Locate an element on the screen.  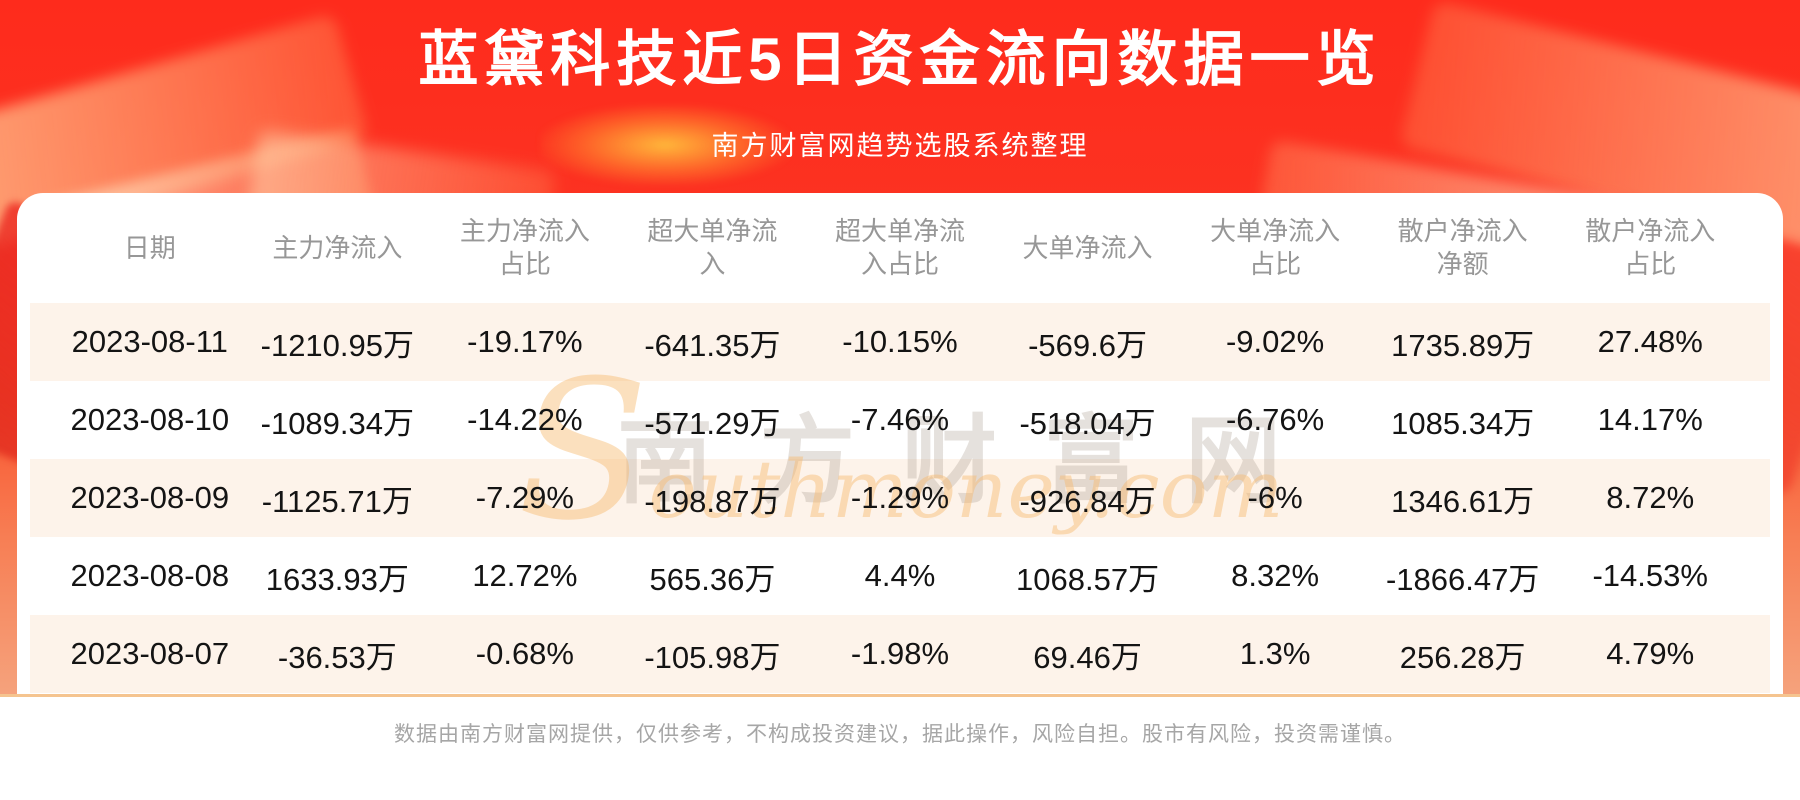
header-cell: 超大单净流入 is located at coordinates (713, 248).